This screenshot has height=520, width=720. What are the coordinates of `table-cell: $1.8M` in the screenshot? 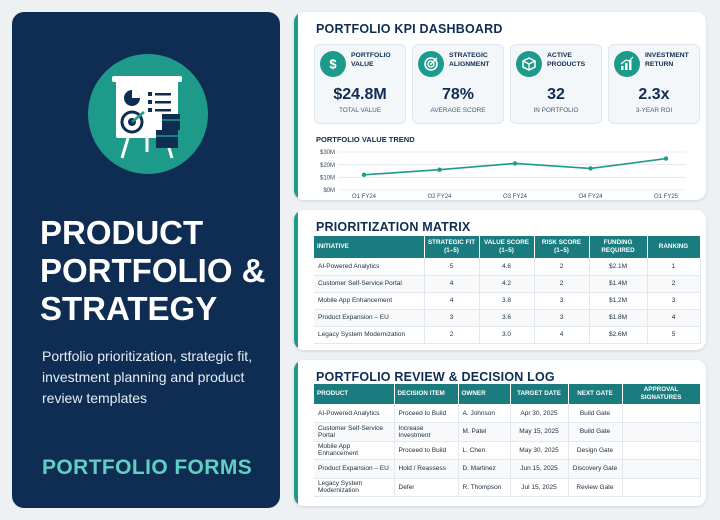 It's located at (618, 318).